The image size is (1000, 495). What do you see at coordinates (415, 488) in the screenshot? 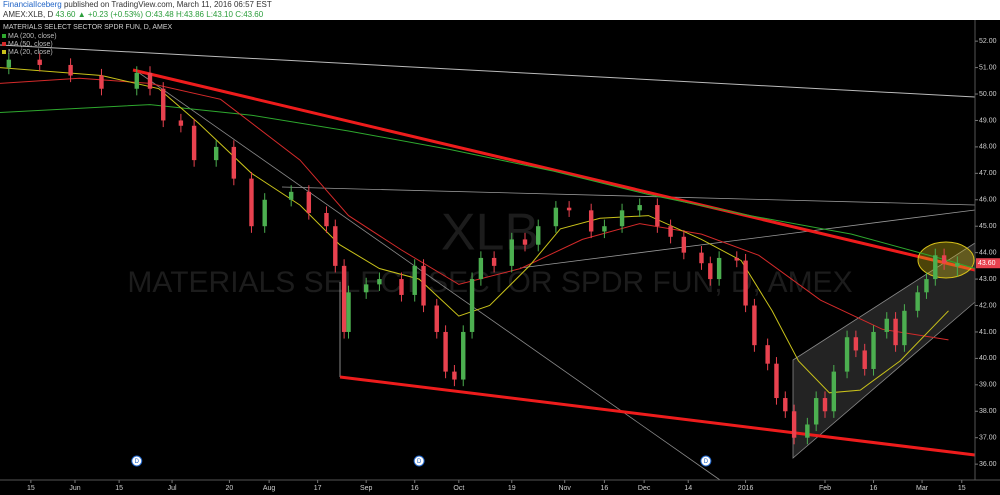
I see `x-tick-label: 16` at bounding box center [415, 488].